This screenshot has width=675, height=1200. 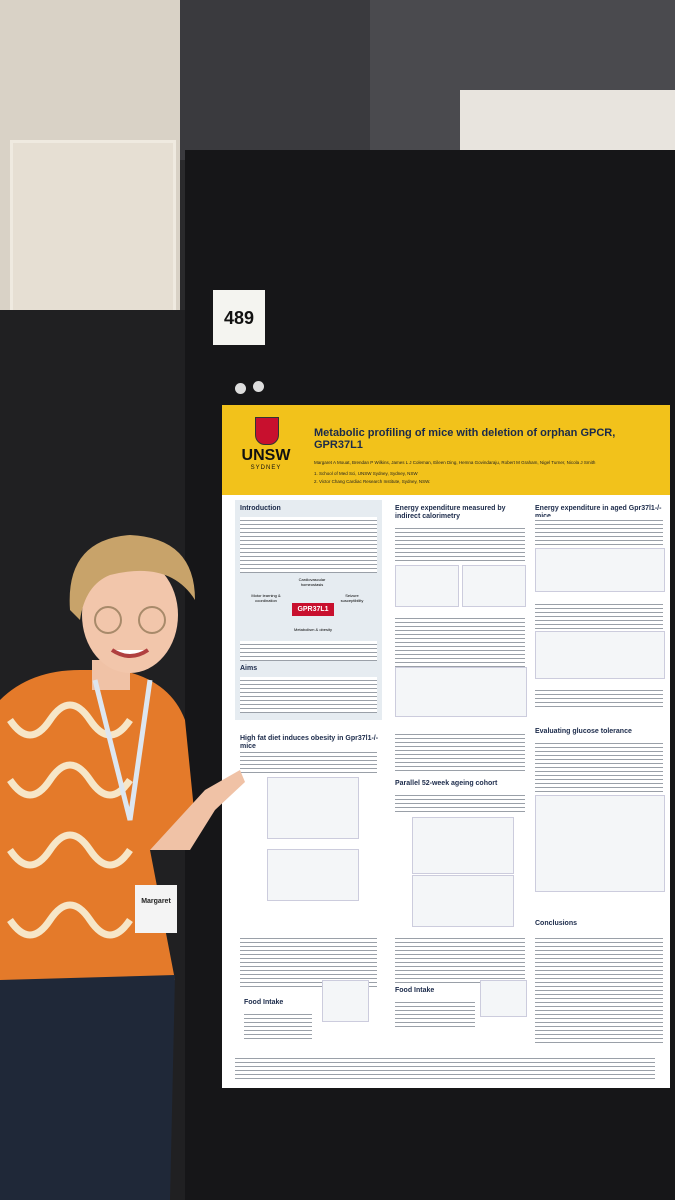 I want to click on shirt-pattern, so click(x=70, y=820).